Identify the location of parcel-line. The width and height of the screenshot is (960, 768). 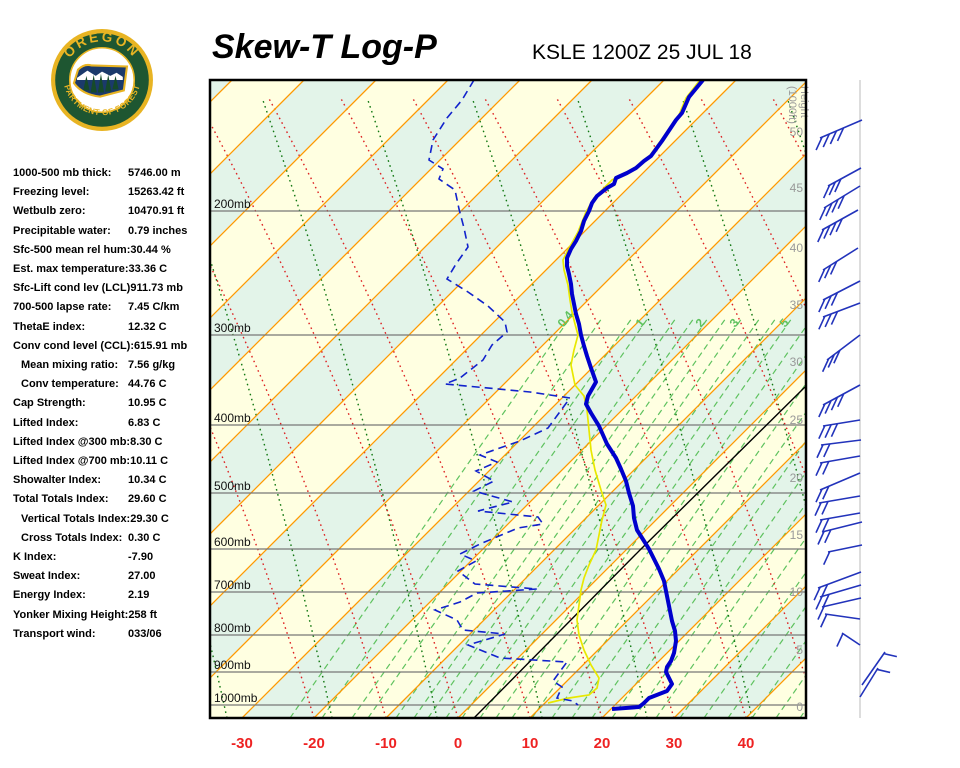
(639, 552).